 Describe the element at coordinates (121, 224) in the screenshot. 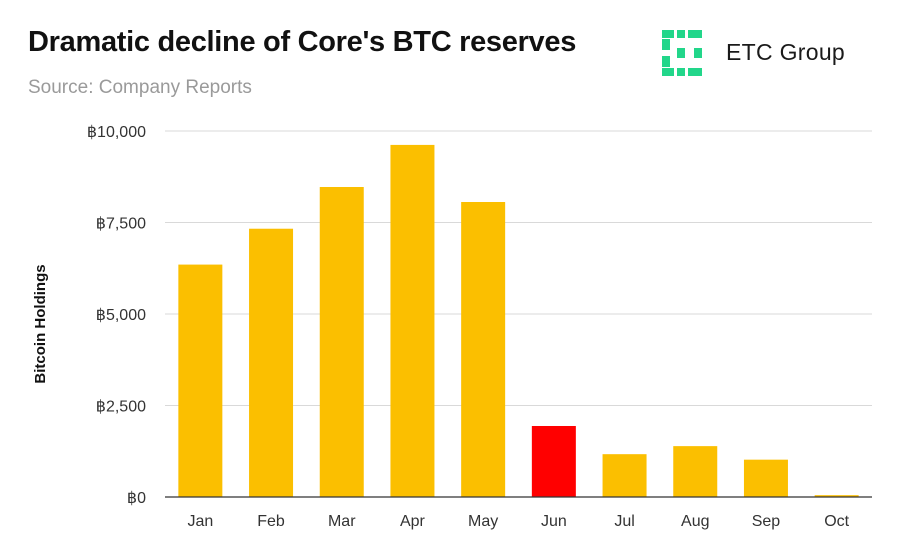

I see `y-tick-label: ฿7,500` at that location.